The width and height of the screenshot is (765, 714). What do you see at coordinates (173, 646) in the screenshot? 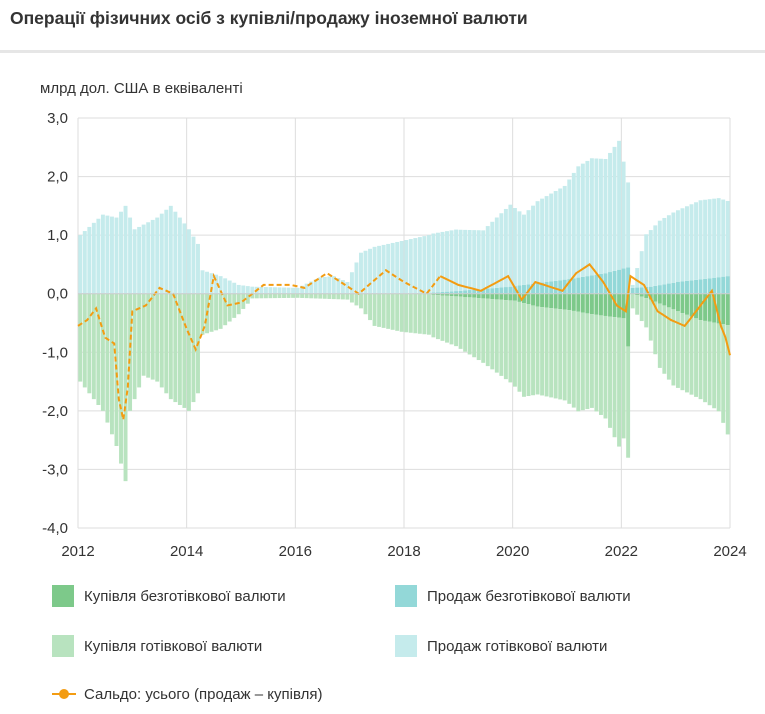
I see `legend-label-buy-cash: Купівля готівкової валюти` at bounding box center [173, 646].